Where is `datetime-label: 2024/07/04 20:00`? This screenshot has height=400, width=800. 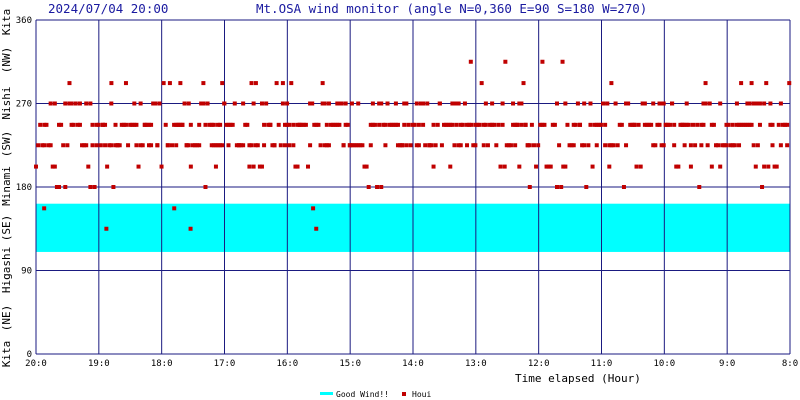
datetime-label: 2024/07/04 20:00 is located at coordinates (108, 8).